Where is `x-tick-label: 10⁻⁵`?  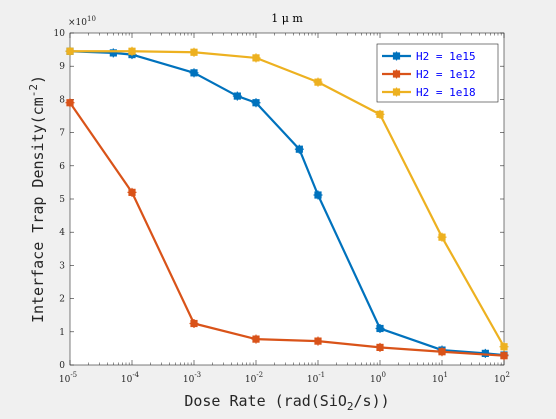
x-tick-label: 10⁻⁵ is located at coordinates (68, 378).